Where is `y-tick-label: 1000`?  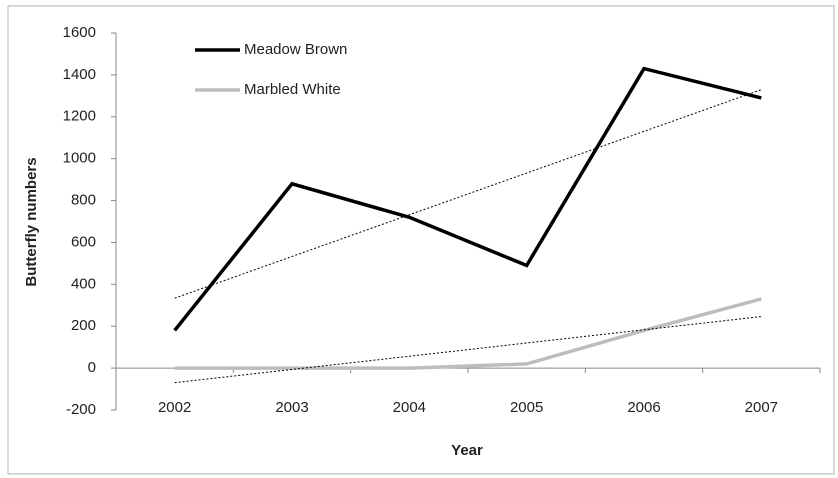 y-tick-label: 1000 is located at coordinates (79, 158).